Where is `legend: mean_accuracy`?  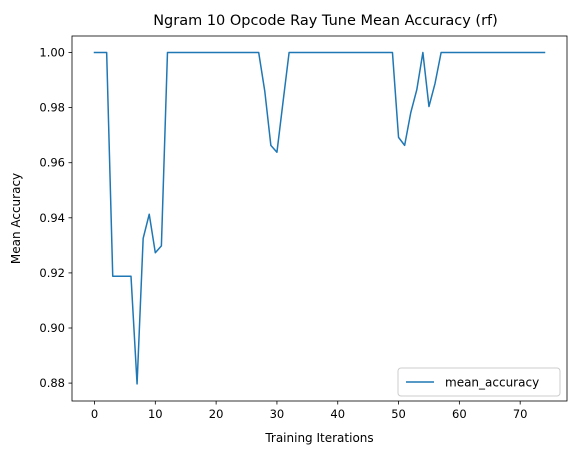 legend: mean_accuracy is located at coordinates (479, 382).